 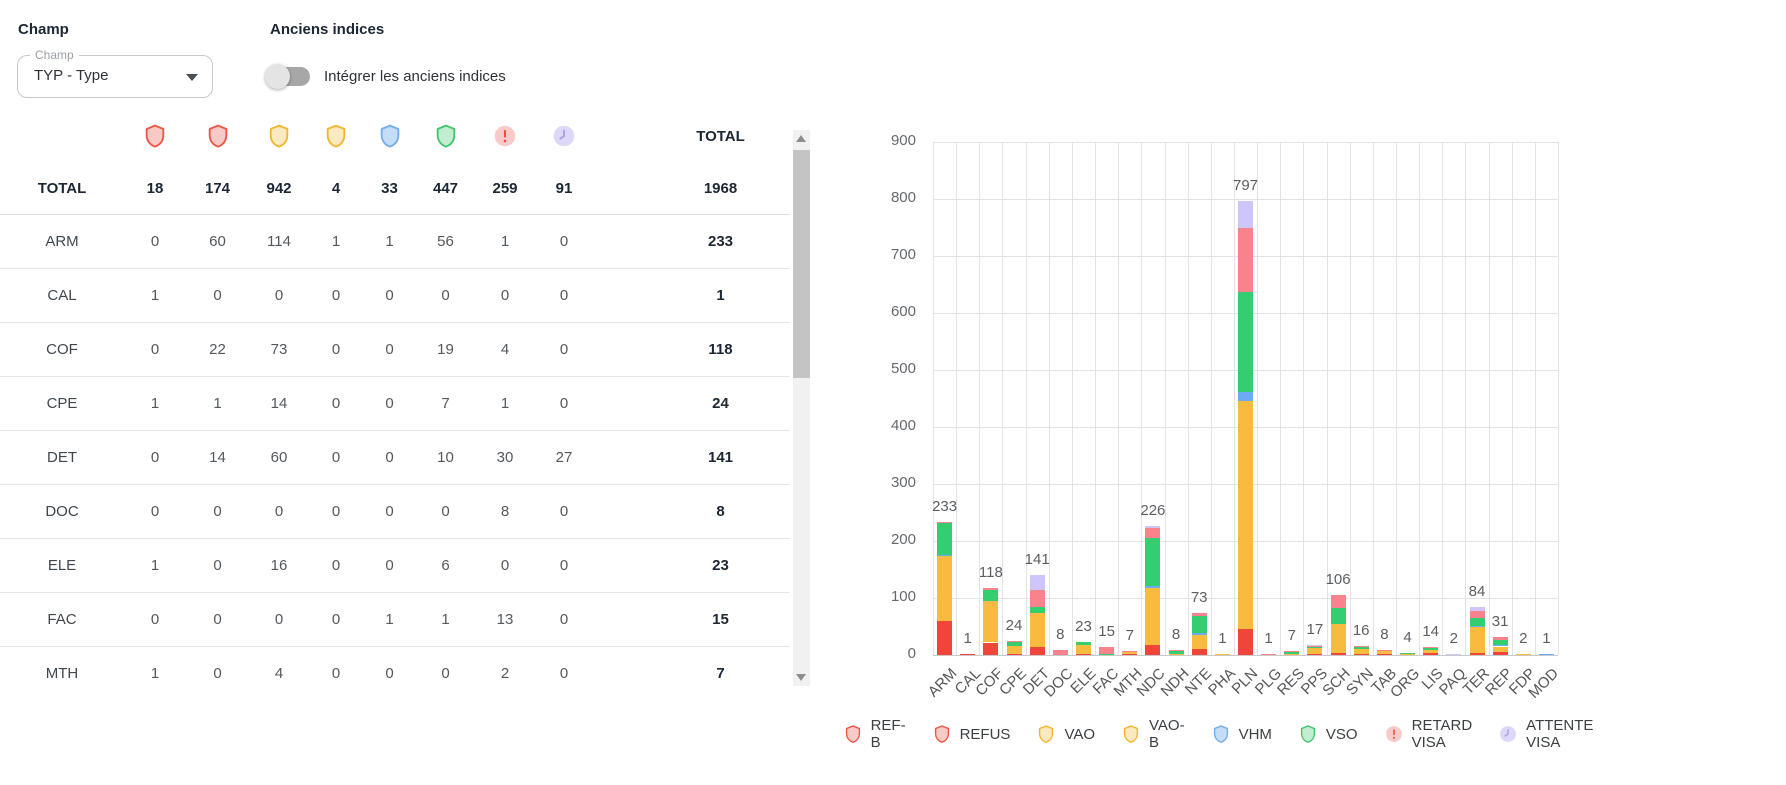 I want to click on bar-segment-FDP, so click(x=1523, y=654).